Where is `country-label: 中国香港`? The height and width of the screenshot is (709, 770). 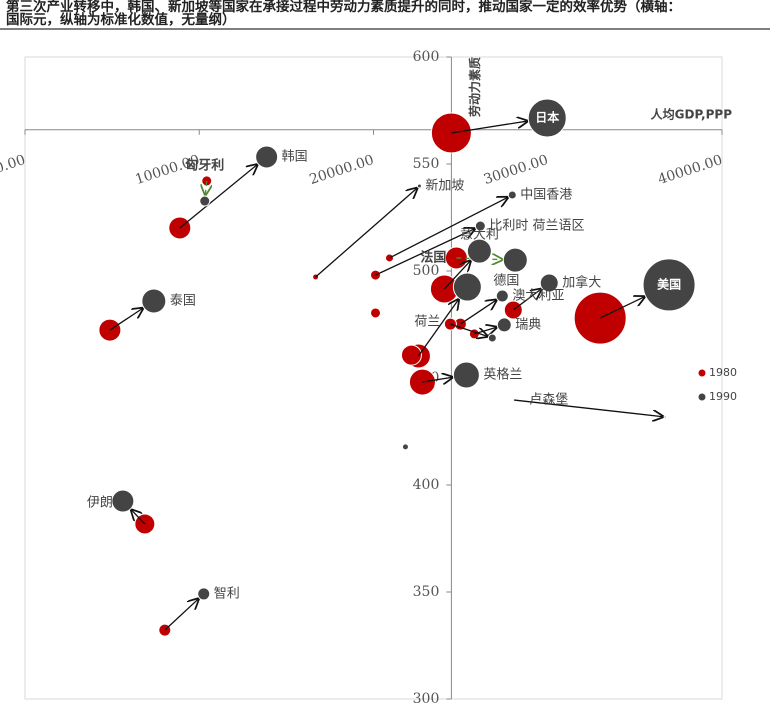 country-label: 中国香港 is located at coordinates (546, 195).